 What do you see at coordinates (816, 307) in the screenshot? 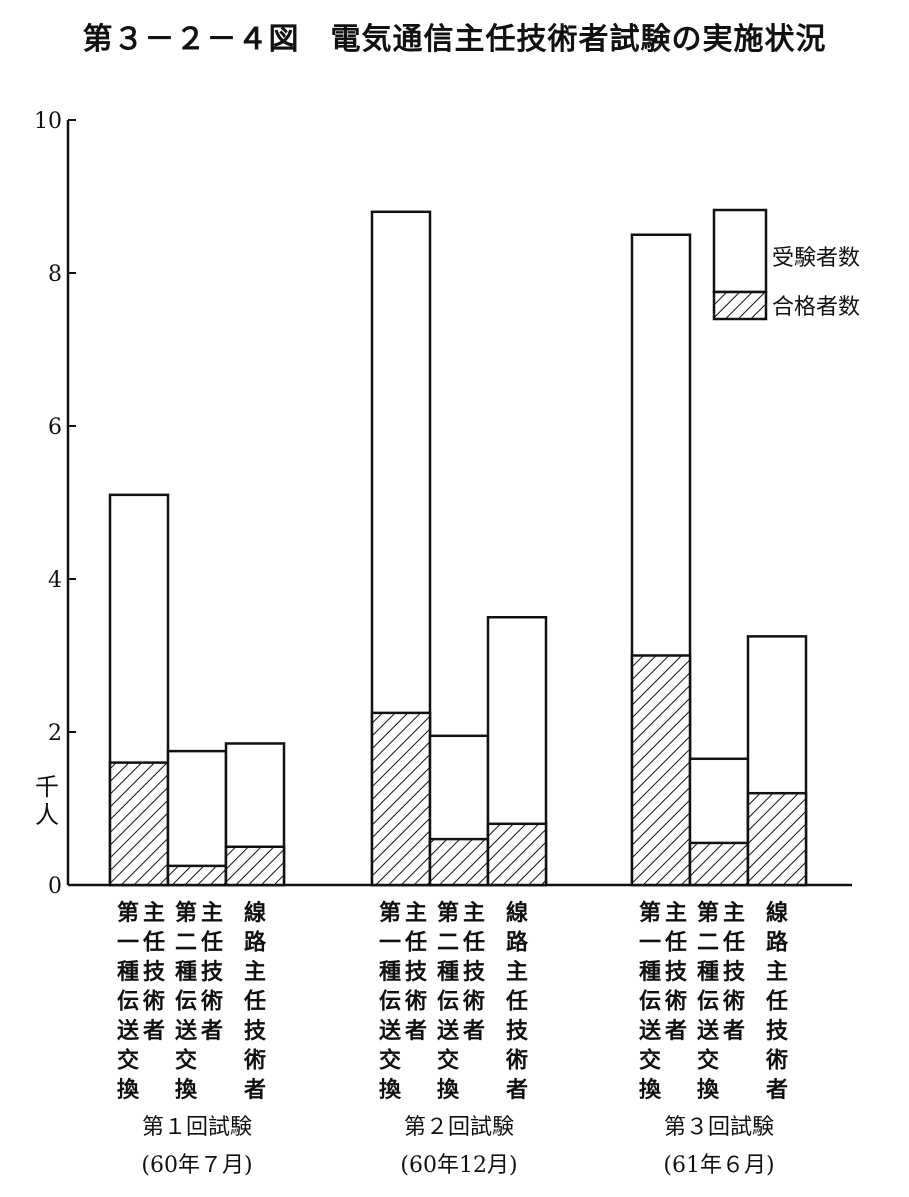
I see `legend-label-passed: 合格者数` at bounding box center [816, 307].